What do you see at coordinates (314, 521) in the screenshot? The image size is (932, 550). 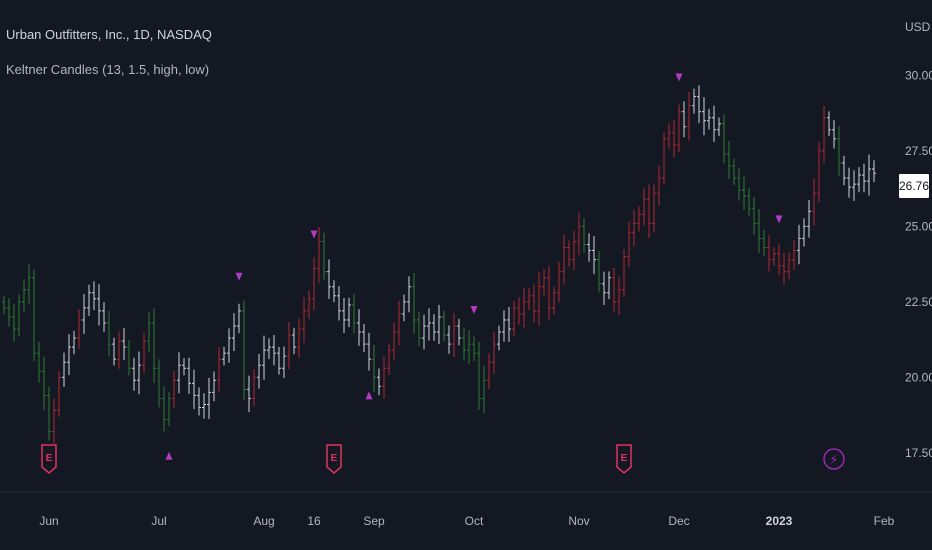 I see `x-tick-label: 16` at bounding box center [314, 521].